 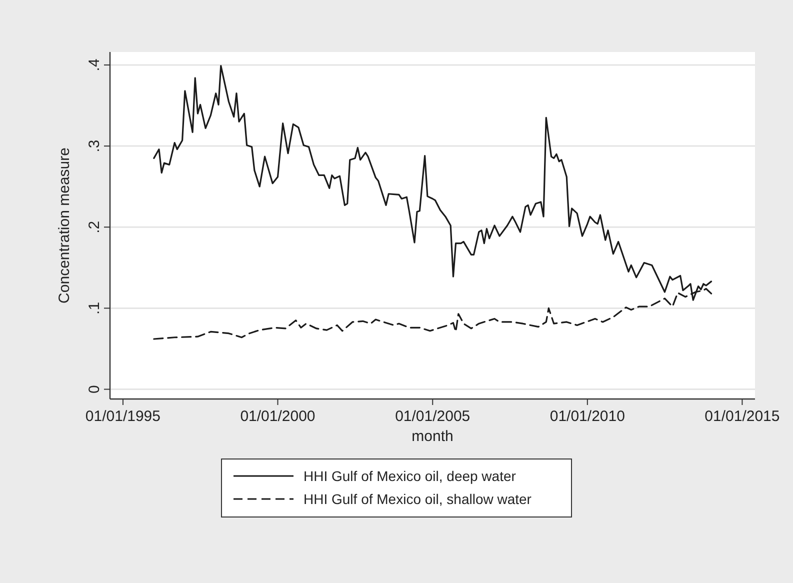 What do you see at coordinates (278, 416) in the screenshot?
I see `x-tick-label: 01/01/2000` at bounding box center [278, 416].